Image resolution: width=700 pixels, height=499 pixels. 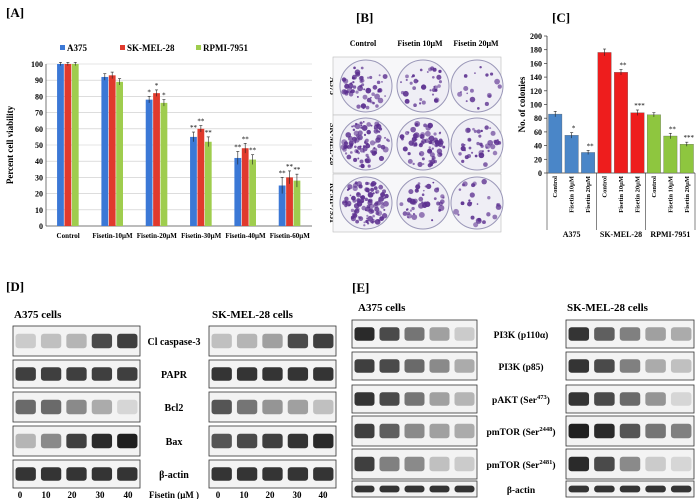 What do you see at coordinates (151, 48) in the screenshot?
I see `legend-label: SK-MEL-28` at bounding box center [151, 48].